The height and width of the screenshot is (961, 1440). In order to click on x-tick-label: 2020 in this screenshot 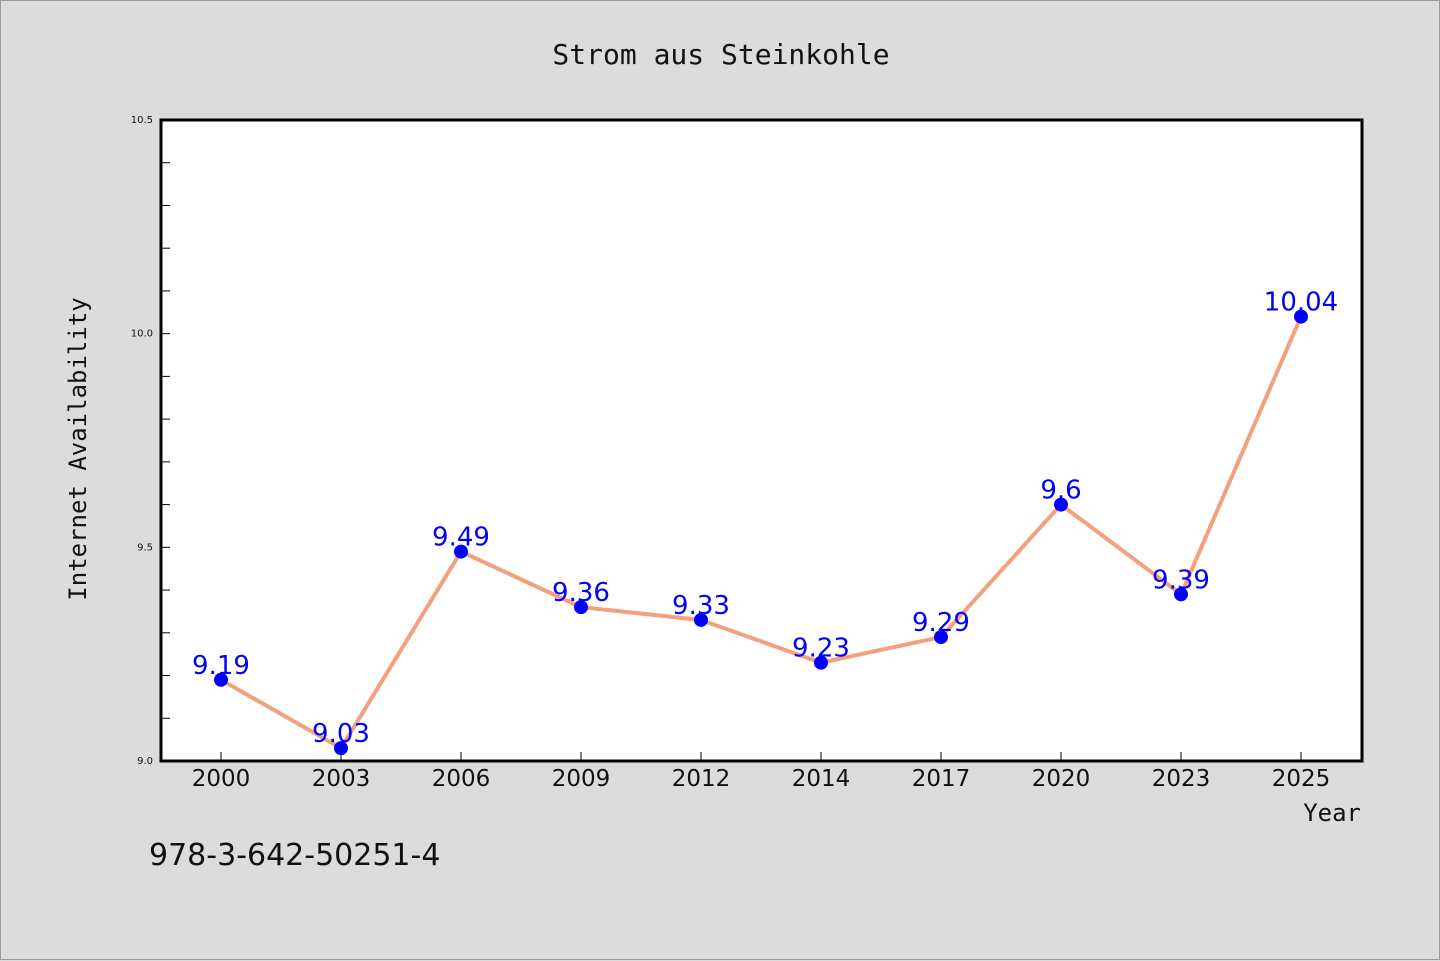, I will do `click(1061, 779)`.